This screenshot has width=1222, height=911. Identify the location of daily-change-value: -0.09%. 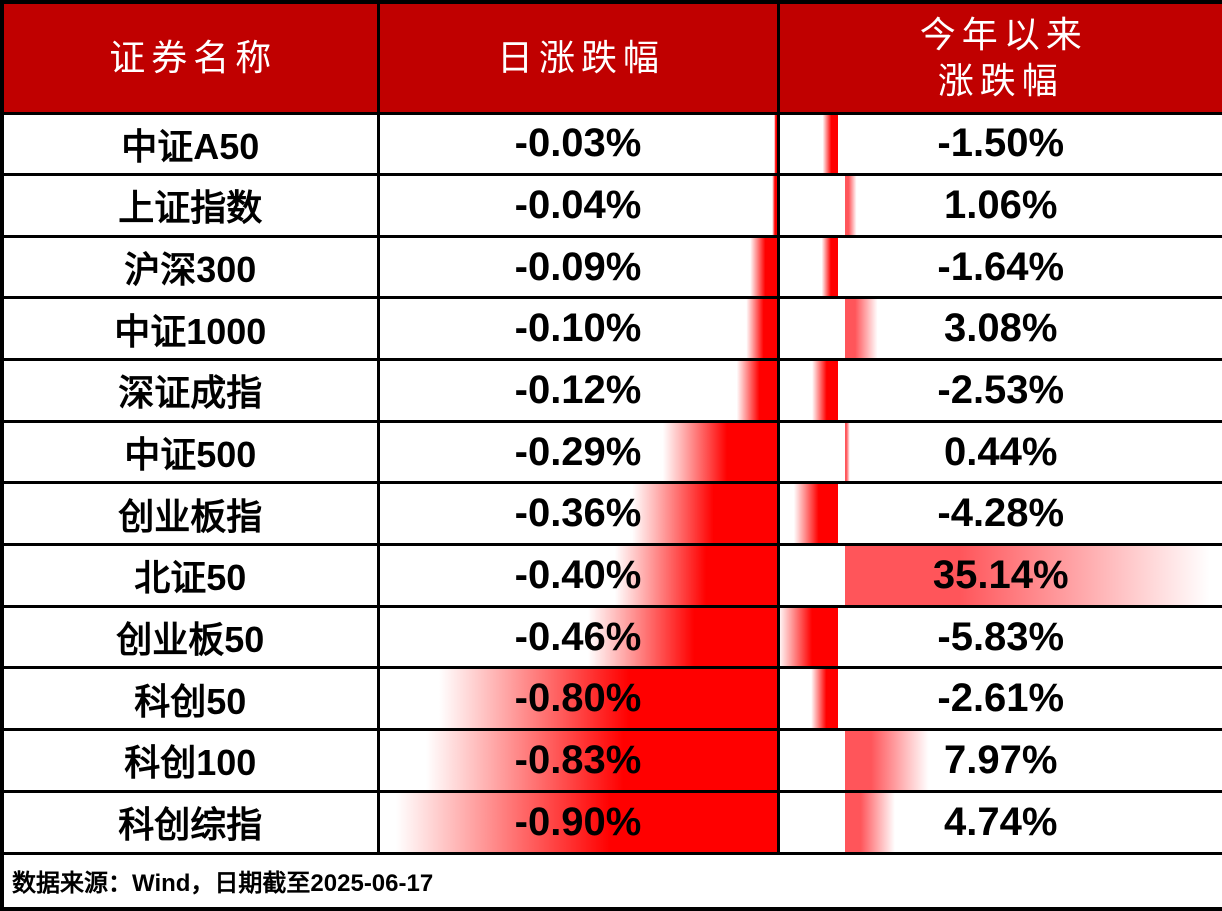
(578, 266).